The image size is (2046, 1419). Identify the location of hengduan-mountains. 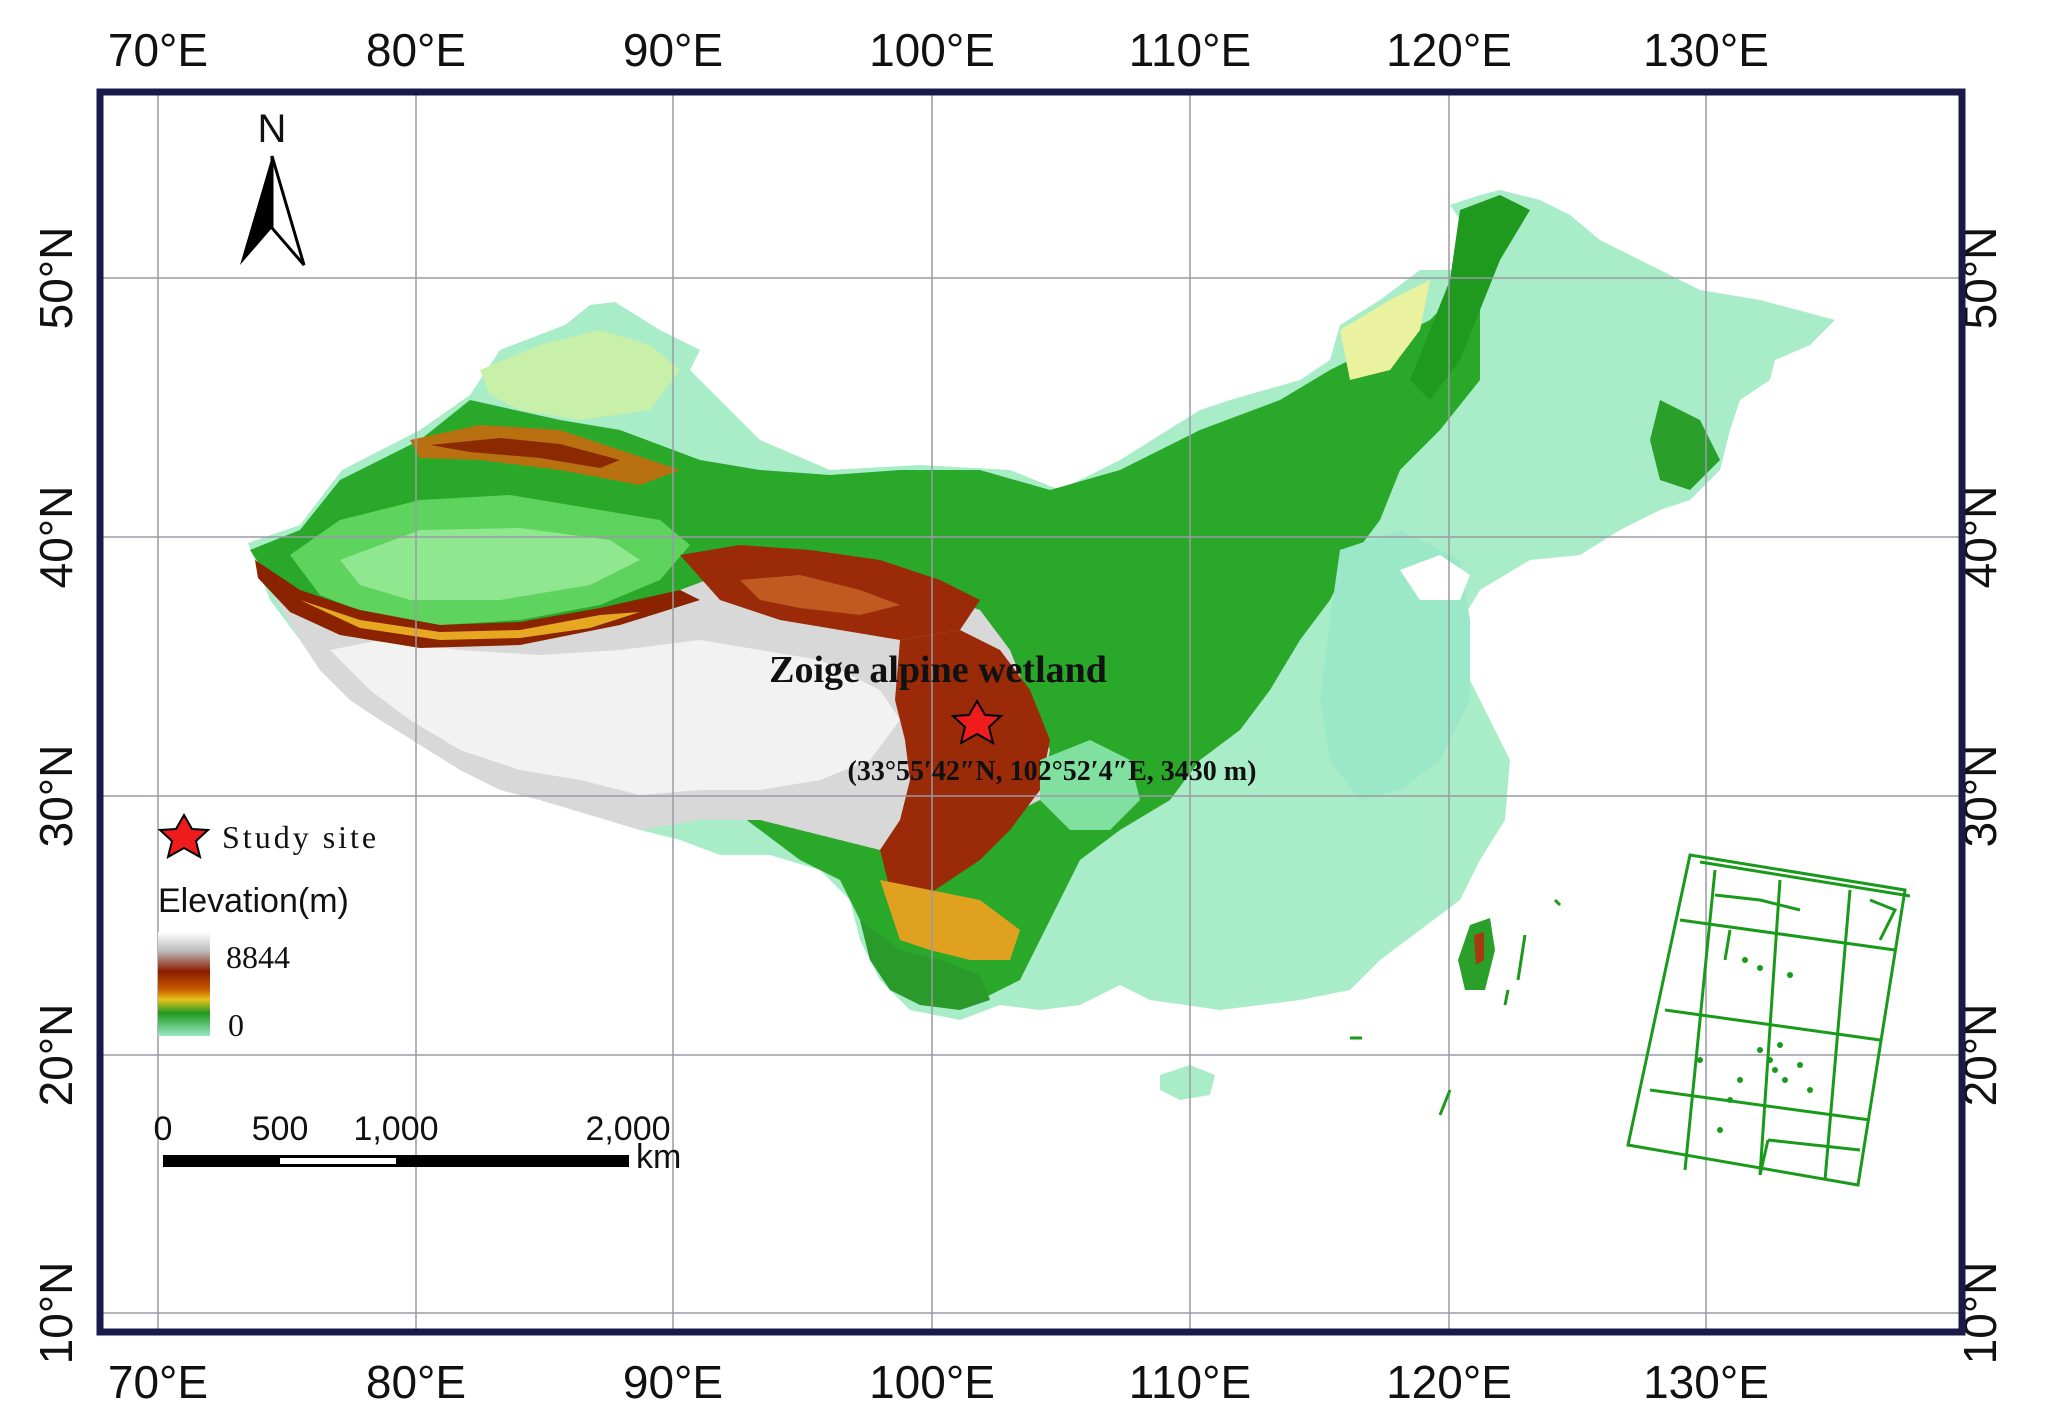
(965, 765).